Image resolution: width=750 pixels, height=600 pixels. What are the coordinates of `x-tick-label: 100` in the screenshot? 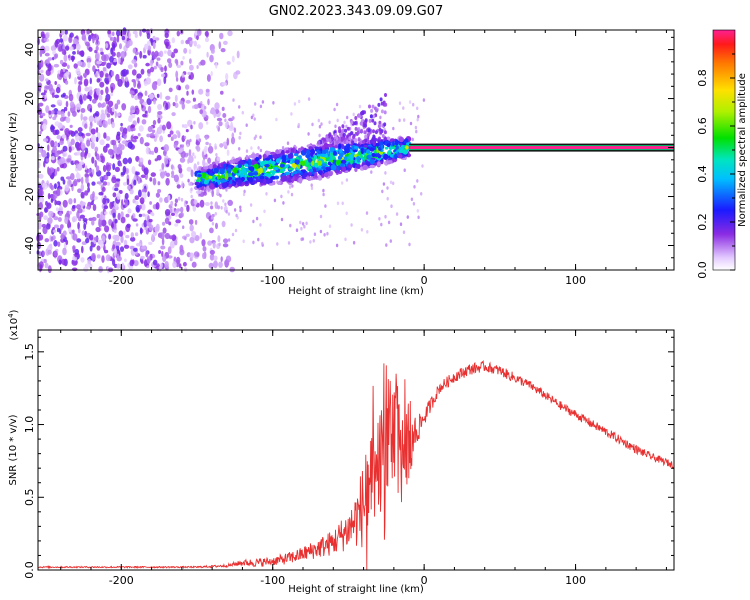 It's located at (575, 280).